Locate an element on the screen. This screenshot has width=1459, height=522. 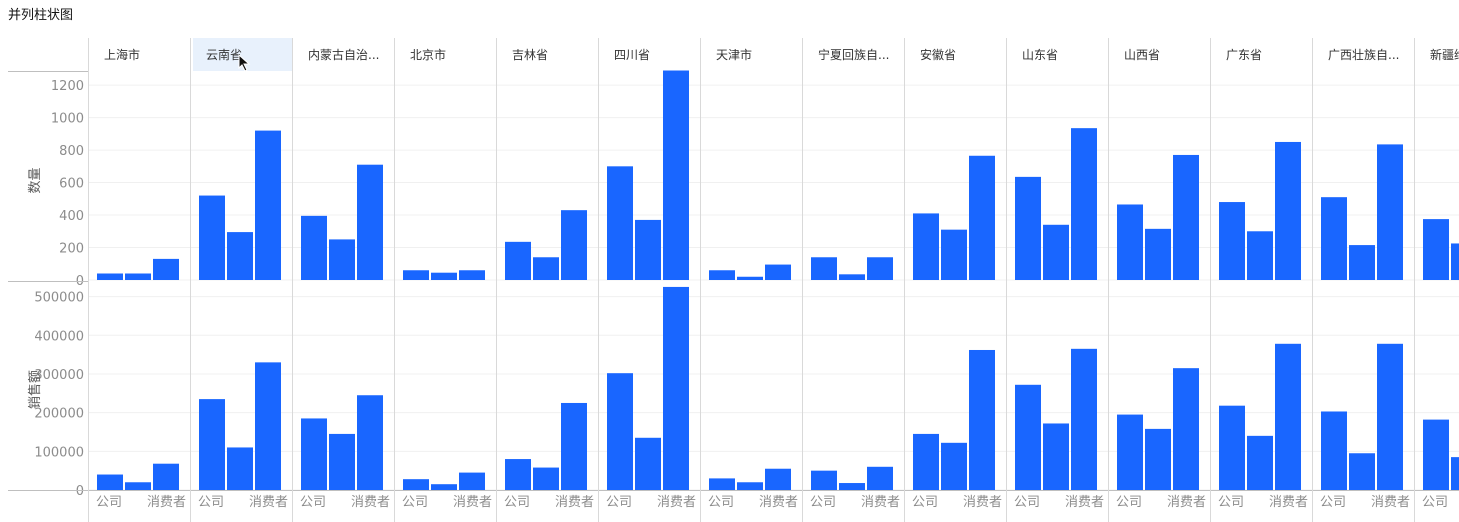
column-header: 云南省 is located at coordinates (224, 54).